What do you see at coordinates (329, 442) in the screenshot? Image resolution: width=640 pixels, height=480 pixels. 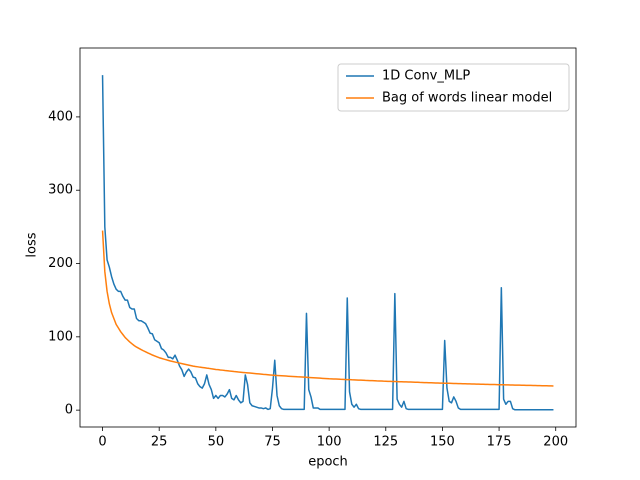 I see `x-tick-label: 100` at bounding box center [329, 442].